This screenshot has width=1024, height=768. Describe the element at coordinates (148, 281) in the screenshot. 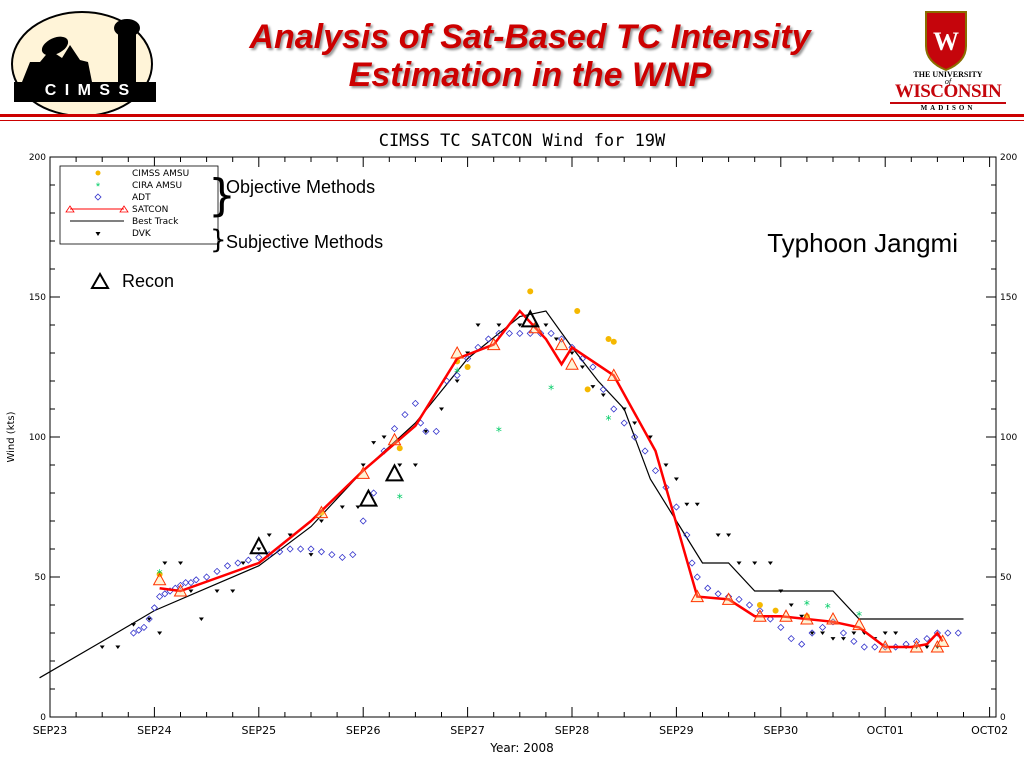

I see `recon-label: Recon` at that location.